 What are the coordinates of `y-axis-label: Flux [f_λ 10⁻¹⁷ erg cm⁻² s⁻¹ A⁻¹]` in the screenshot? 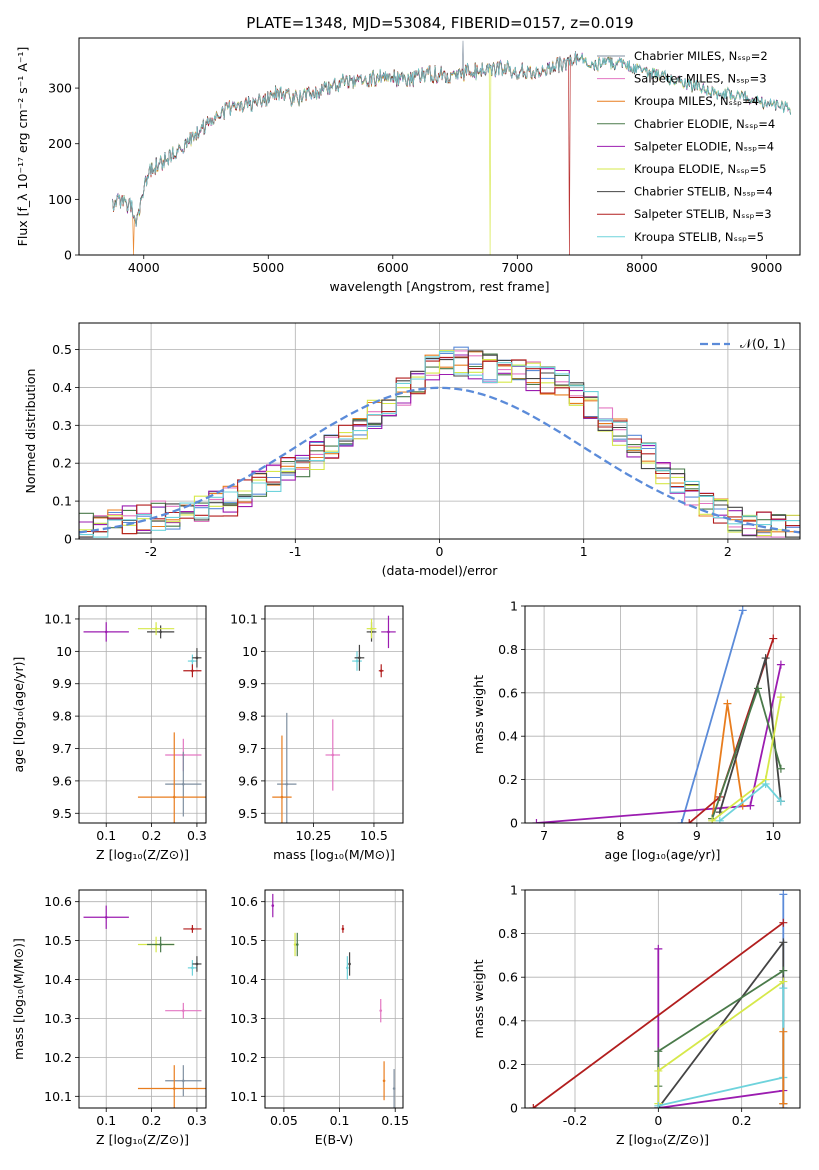 It's located at (22, 147).